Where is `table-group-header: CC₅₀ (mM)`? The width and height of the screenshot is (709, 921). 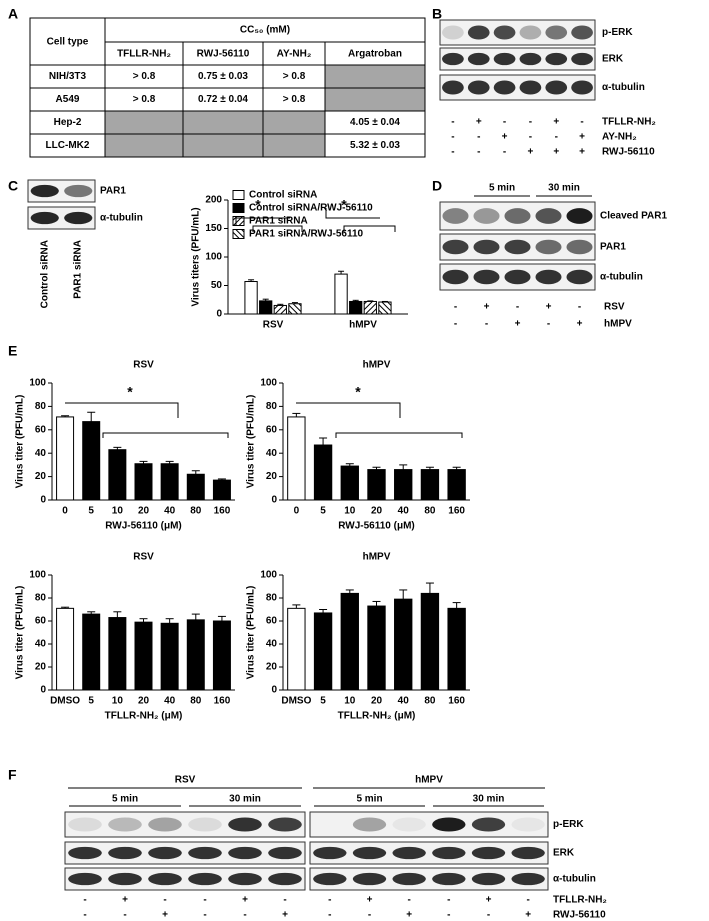 table-group-header: CC₅₀ (mM) is located at coordinates (265, 30).